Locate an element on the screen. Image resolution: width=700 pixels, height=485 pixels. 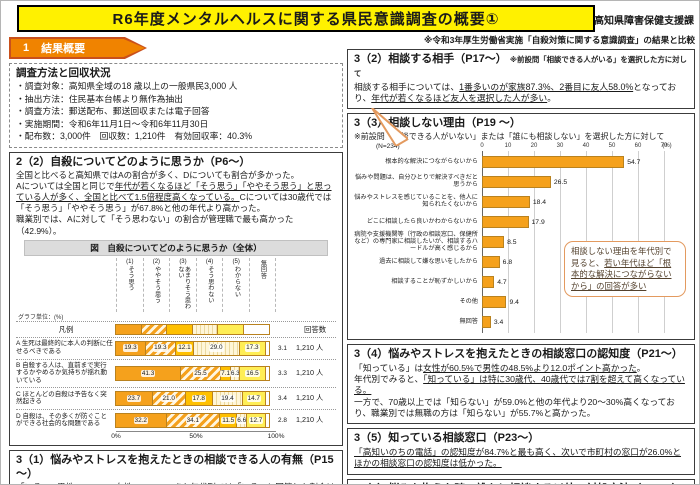
x-axis-tick: 0% is located at coordinates (116, 436).